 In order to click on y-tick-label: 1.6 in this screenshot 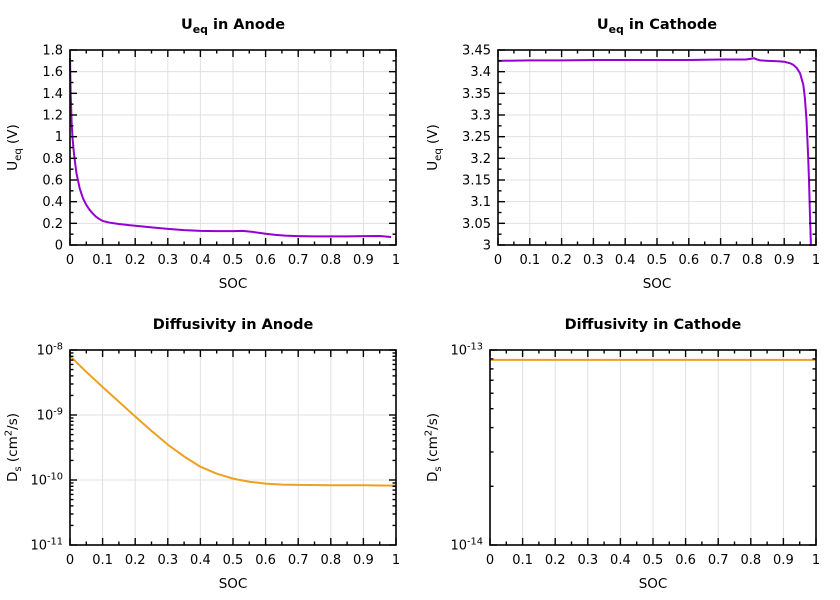, I will do `click(52, 72)`.